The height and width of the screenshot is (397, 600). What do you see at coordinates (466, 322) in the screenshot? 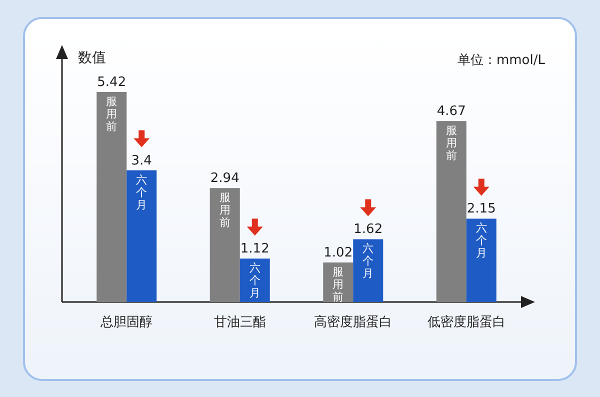
I see `x-tick-label: 低密度脂蛋白` at bounding box center [466, 322].